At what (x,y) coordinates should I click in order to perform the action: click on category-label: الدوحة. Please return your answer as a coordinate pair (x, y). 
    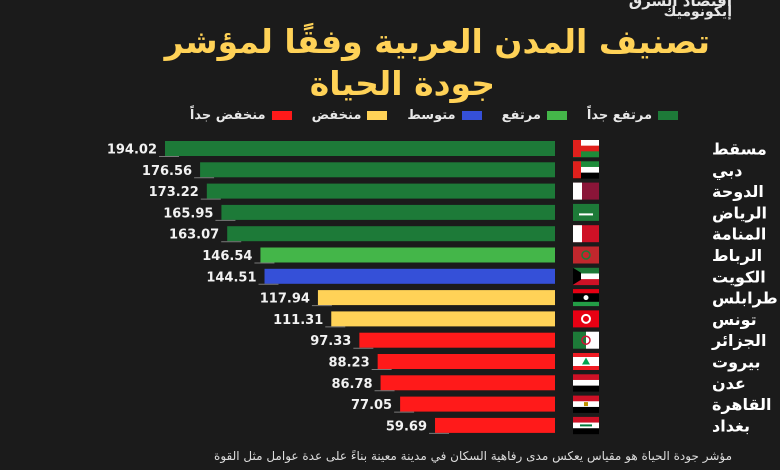
    Looking at the image, I should click on (738, 191).